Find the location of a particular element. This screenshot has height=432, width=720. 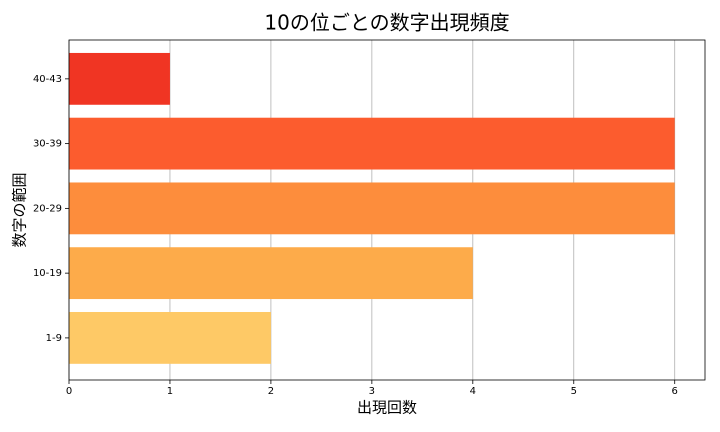

x-tick-label: 3 is located at coordinates (372, 391).